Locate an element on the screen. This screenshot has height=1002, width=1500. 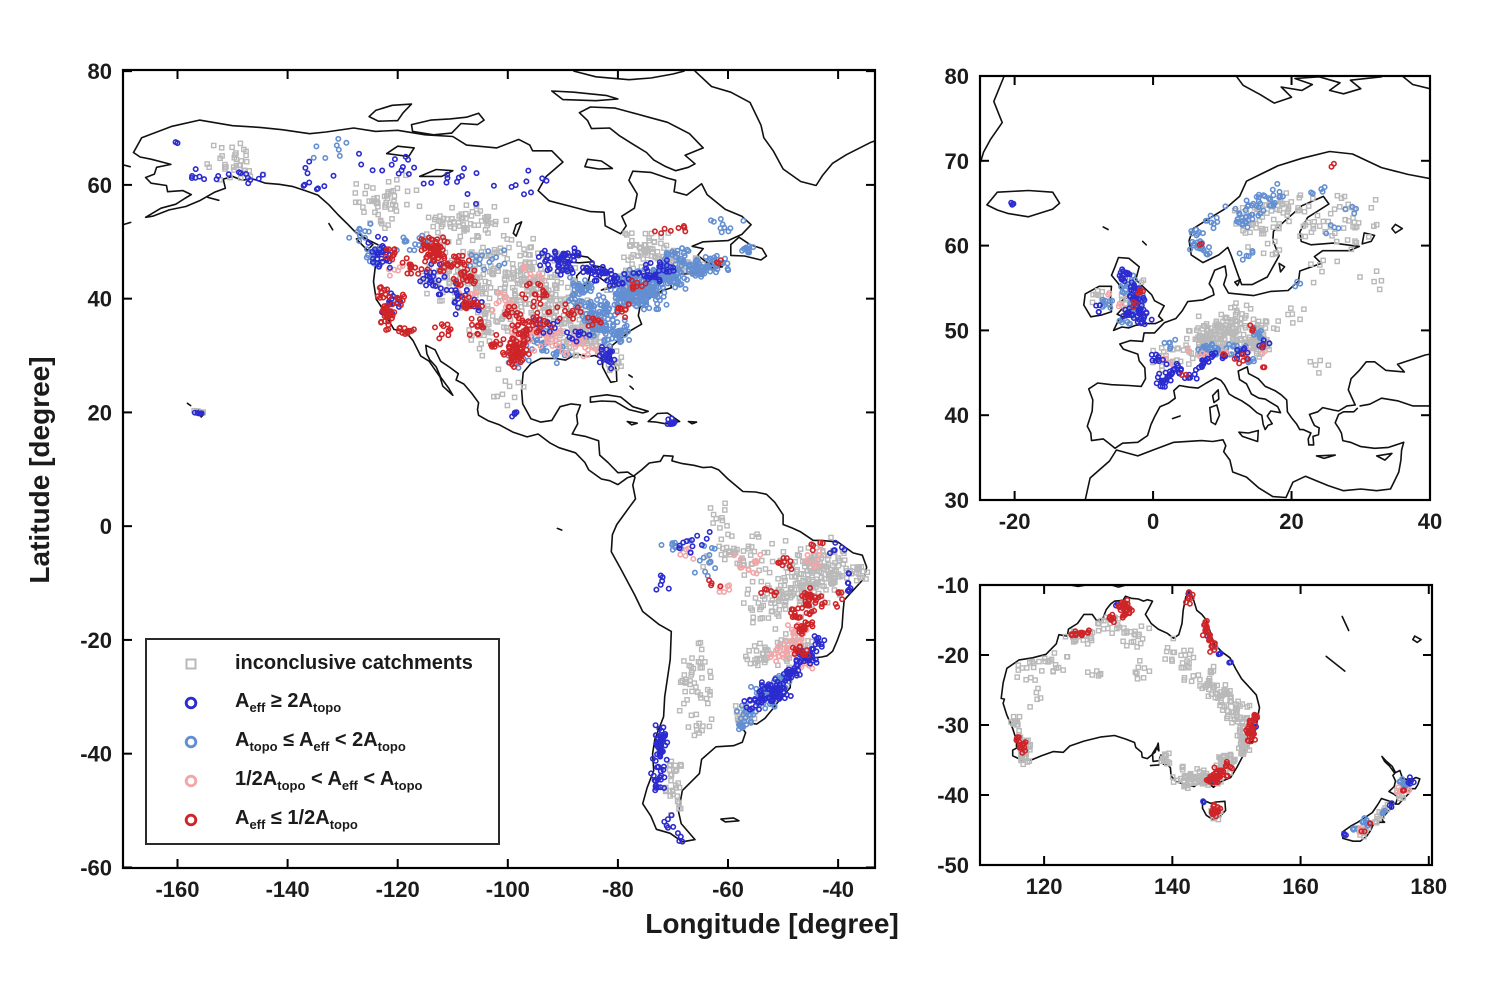
europe-ytick-label: 30 is located at coordinates (957, 500).